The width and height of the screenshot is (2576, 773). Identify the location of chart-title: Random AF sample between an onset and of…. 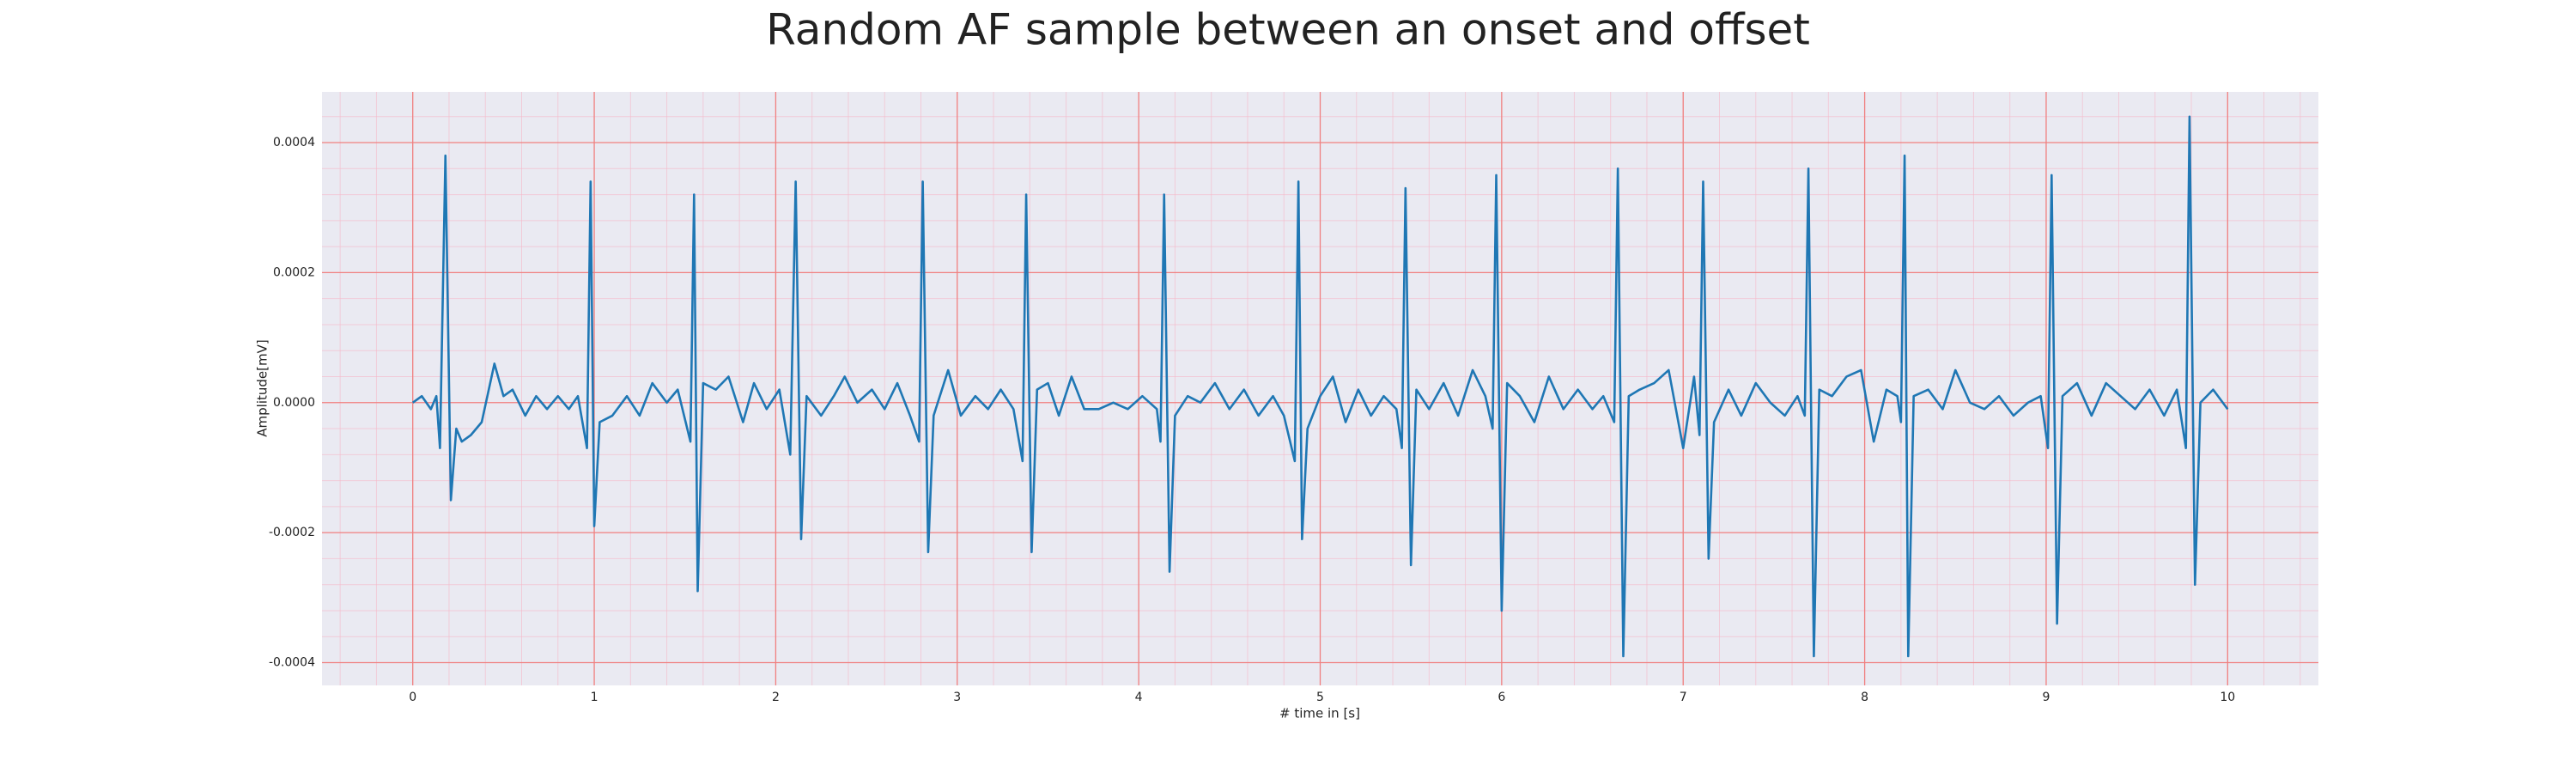
(1288, 30).